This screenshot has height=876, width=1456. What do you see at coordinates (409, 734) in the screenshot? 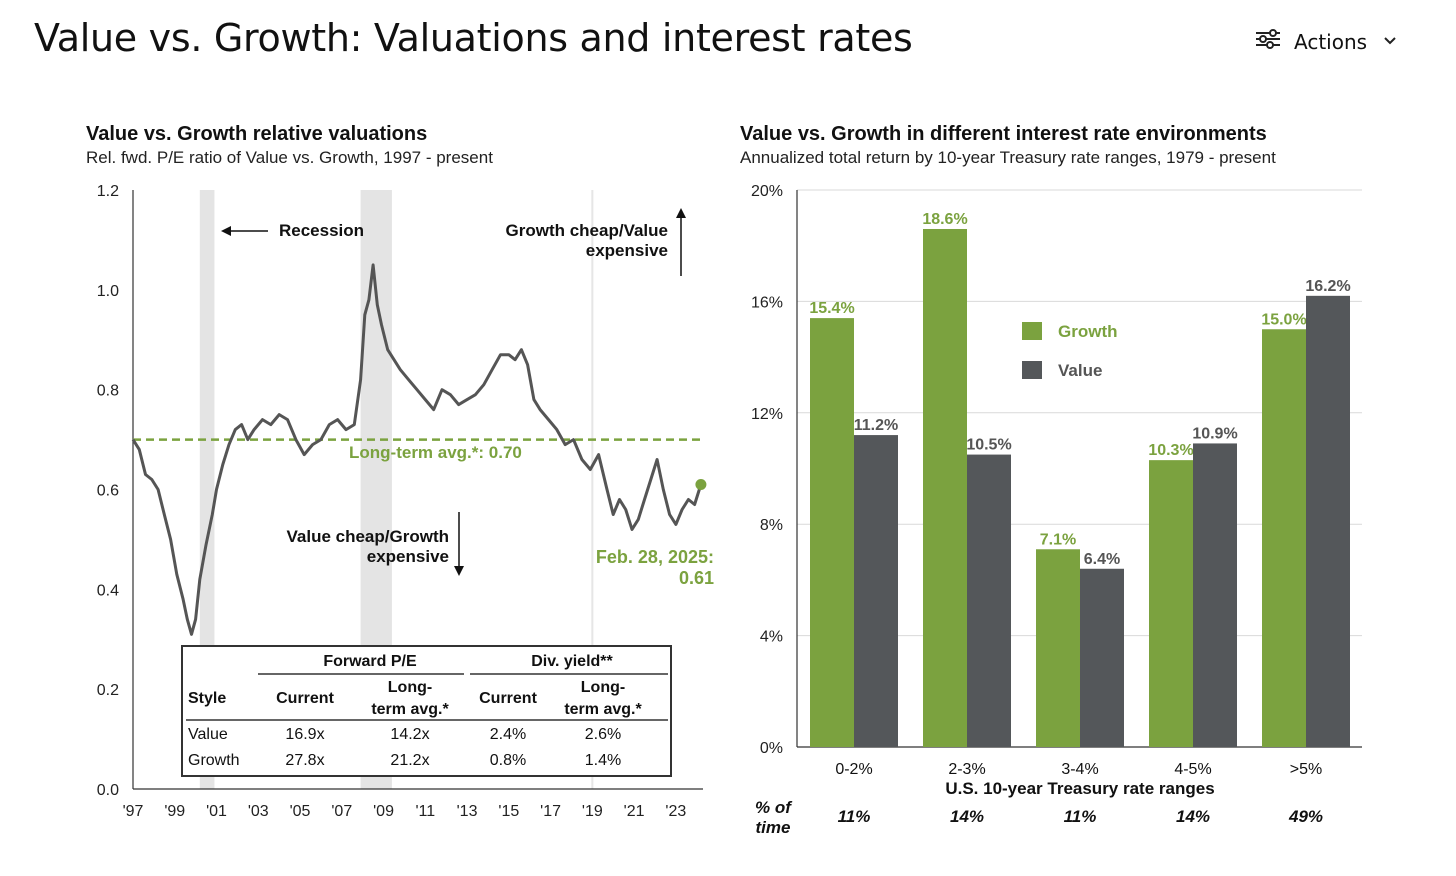
I see `table-cell: 14.2x` at bounding box center [409, 734].